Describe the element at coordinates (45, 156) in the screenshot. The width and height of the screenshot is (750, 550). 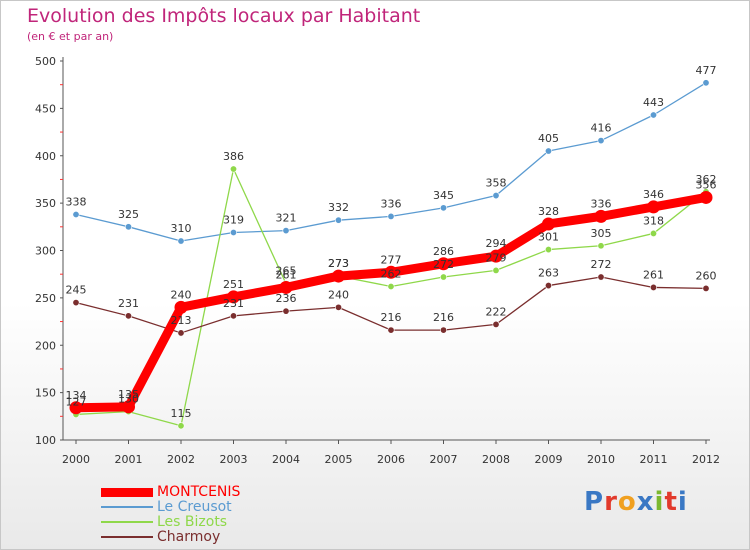
I see `y-tick-label: 400` at that location.